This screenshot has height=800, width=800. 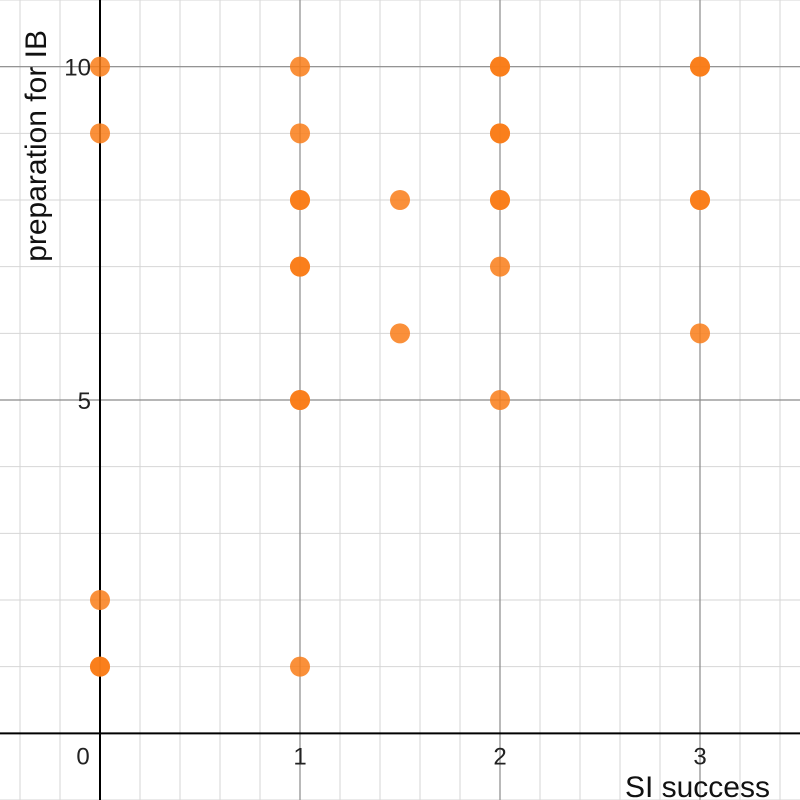 I want to click on x-tick-label: 2, so click(x=499, y=756).